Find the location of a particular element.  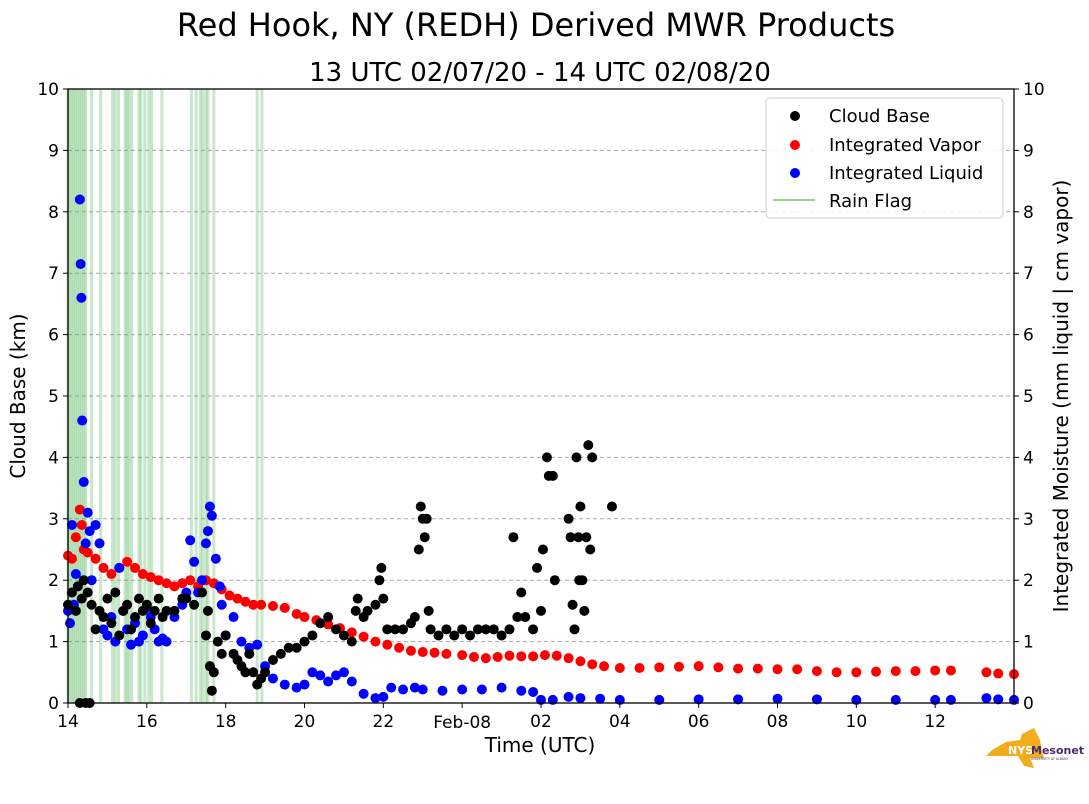

y-tick-label-left: 7 is located at coordinates (53, 274).